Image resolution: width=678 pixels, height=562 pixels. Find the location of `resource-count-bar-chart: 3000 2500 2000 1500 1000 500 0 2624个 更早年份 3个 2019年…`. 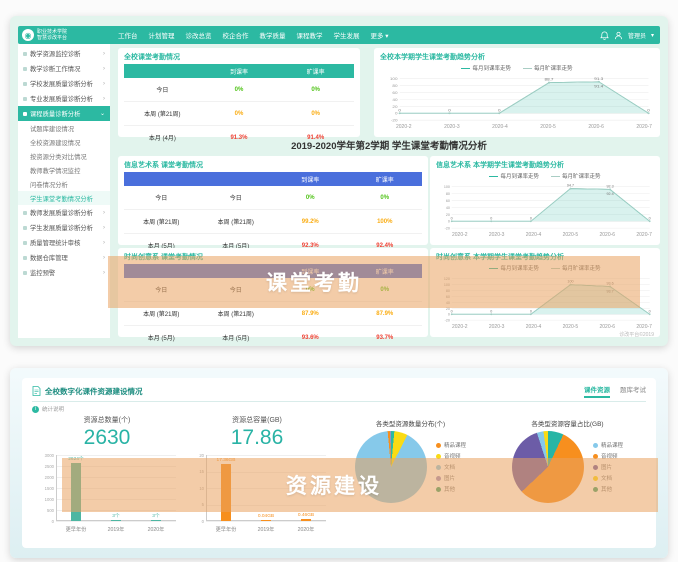

resource-count-bar-chart: 3000 2500 2000 1500 1000 500 0 2624个 更早年份 3个 2019年… is located at coordinates (107, 493).